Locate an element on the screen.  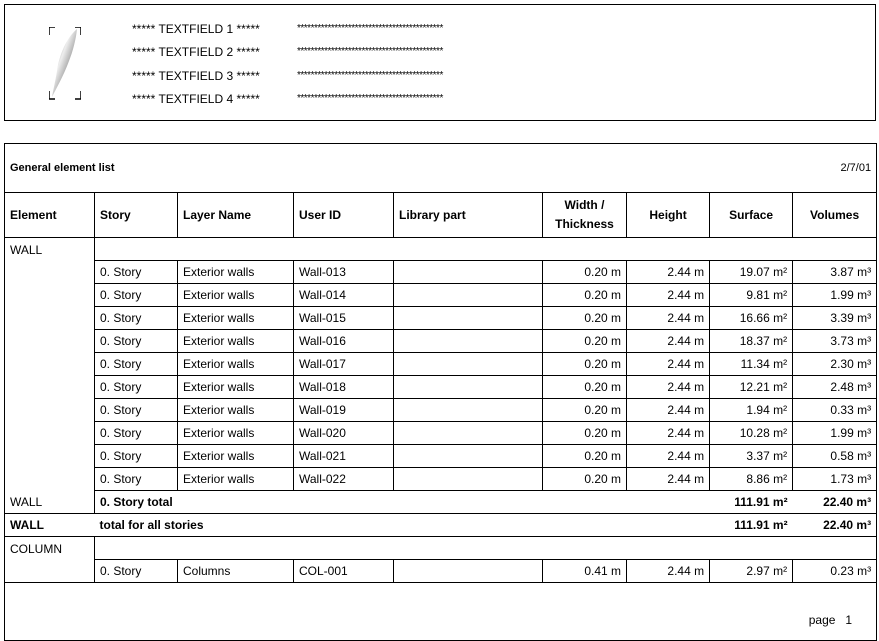
grand-total-element: WALL is located at coordinates (49, 525).